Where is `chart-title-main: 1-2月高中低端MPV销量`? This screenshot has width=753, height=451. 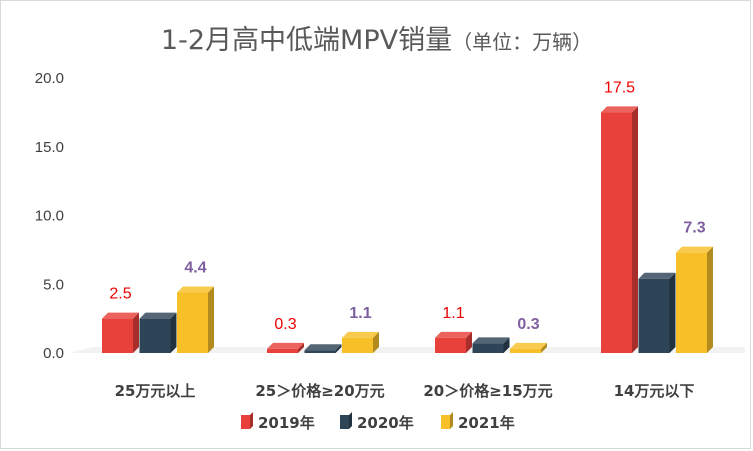 chart-title-main: 1-2月高中低端MPV销量 is located at coordinates (306, 40).